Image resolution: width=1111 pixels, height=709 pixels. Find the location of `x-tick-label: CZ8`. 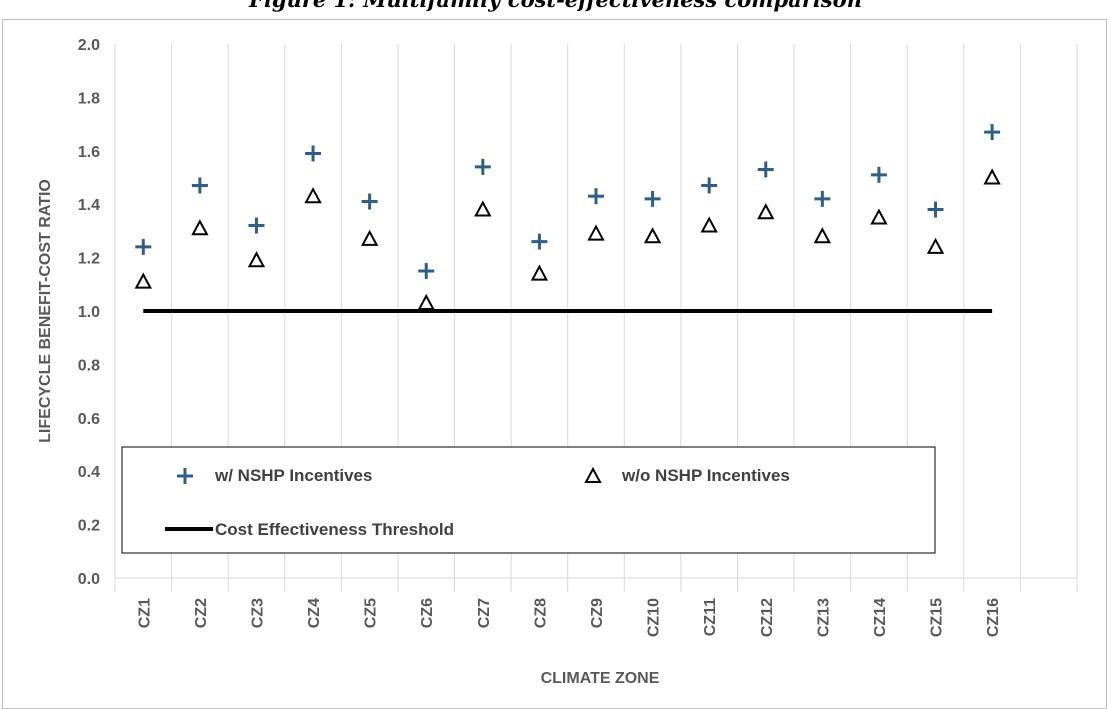

x-tick-label: CZ8 is located at coordinates (540, 613).